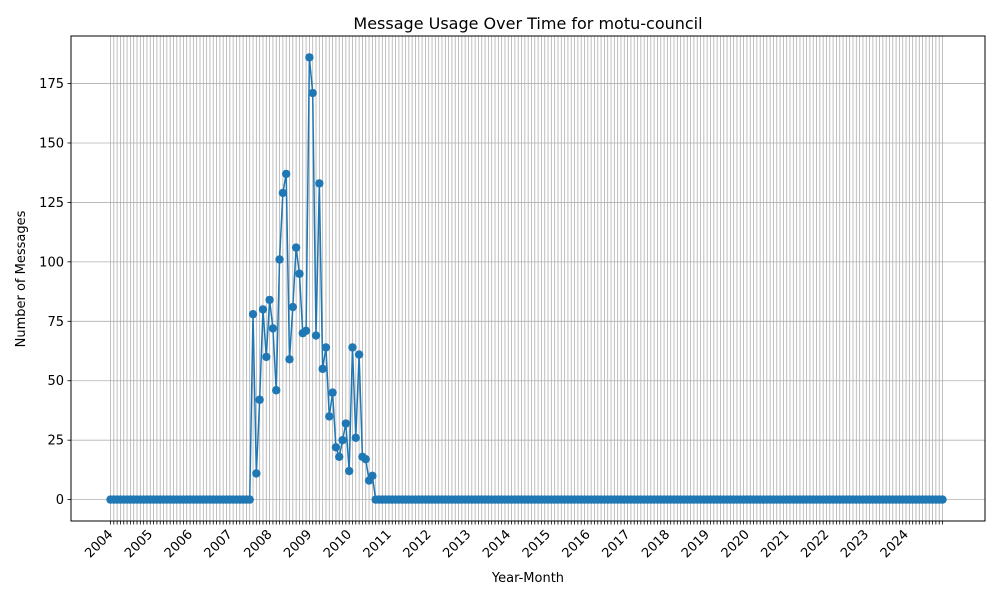 The height and width of the screenshot is (600, 1000). What do you see at coordinates (55, 381) in the screenshot?
I see `y-tick-label: 50` at bounding box center [55, 381].